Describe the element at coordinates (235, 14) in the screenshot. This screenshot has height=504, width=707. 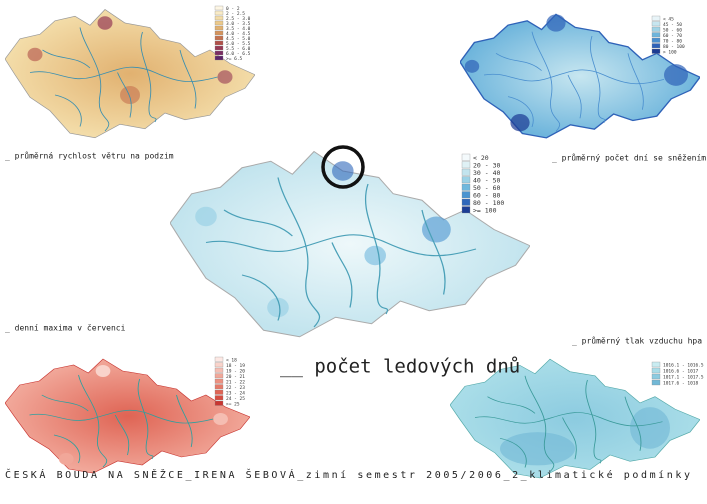
I see `legend-label: 2 - 2.5` at that location.